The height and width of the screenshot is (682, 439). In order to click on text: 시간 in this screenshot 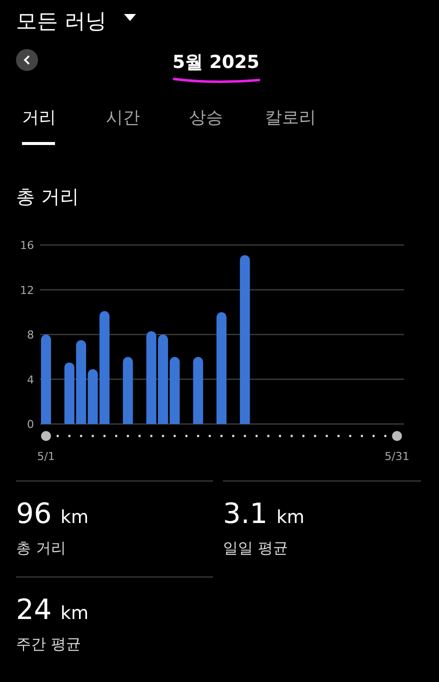, I will do `click(123, 118)`.